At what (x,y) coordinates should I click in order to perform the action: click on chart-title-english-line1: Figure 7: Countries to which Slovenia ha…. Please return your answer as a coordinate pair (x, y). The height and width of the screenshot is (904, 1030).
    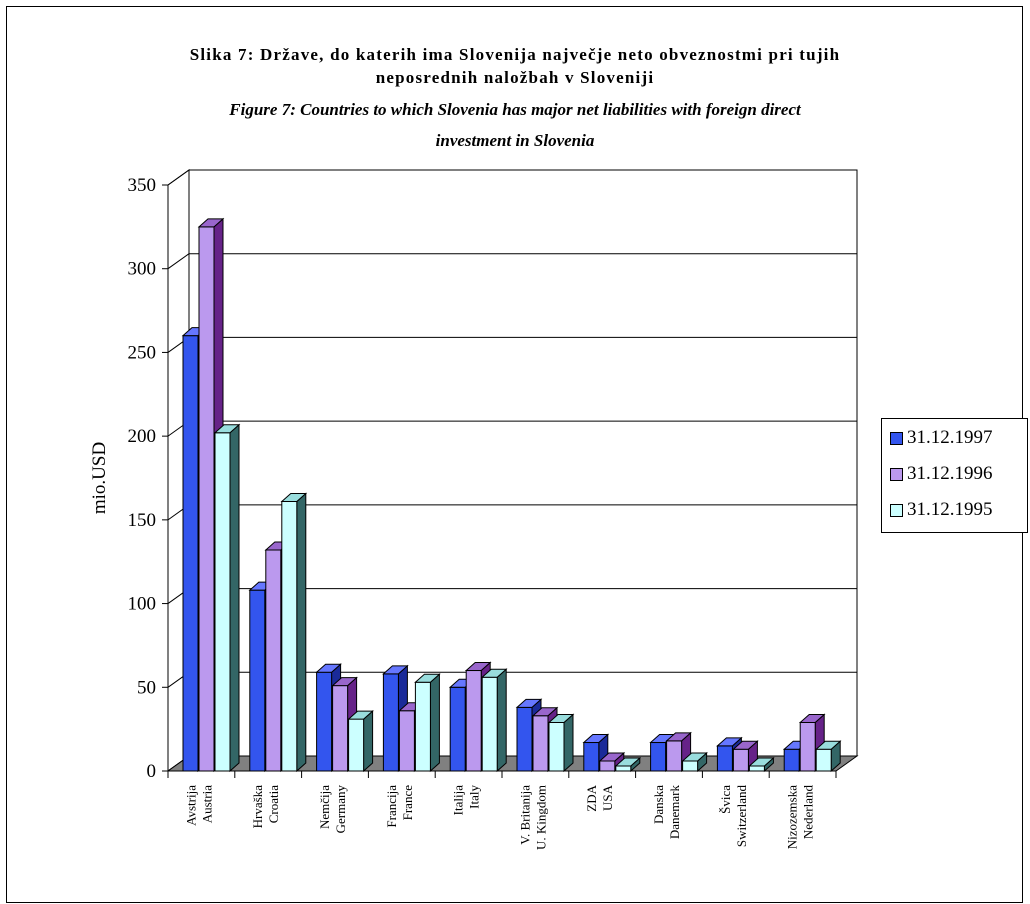
    Looking at the image, I should click on (515, 109).